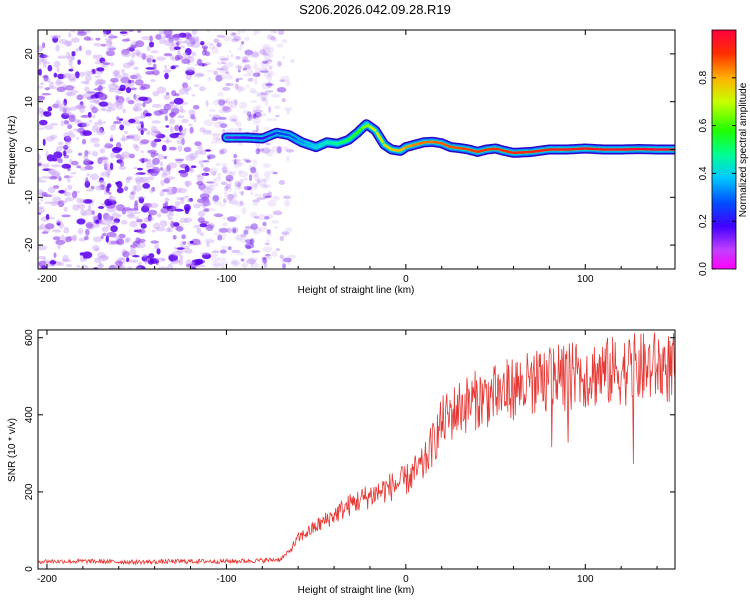  What do you see at coordinates (724, 149) in the screenshot?
I see `colorbar-gradient` at bounding box center [724, 149].